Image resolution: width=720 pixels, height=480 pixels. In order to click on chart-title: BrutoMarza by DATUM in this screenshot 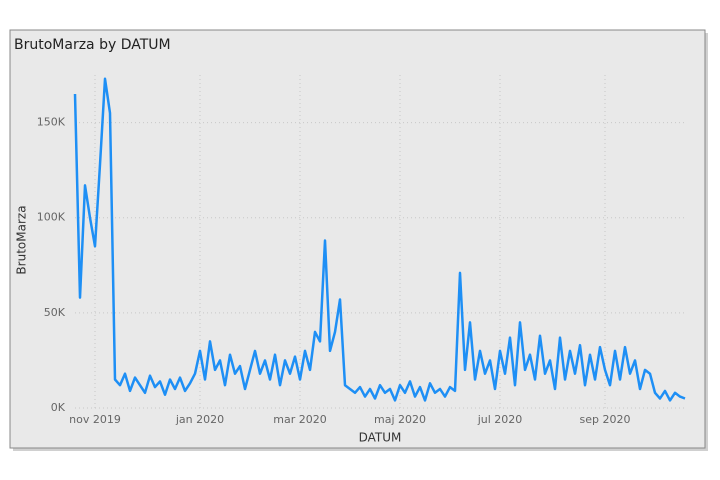, I will do `click(92, 45)`.